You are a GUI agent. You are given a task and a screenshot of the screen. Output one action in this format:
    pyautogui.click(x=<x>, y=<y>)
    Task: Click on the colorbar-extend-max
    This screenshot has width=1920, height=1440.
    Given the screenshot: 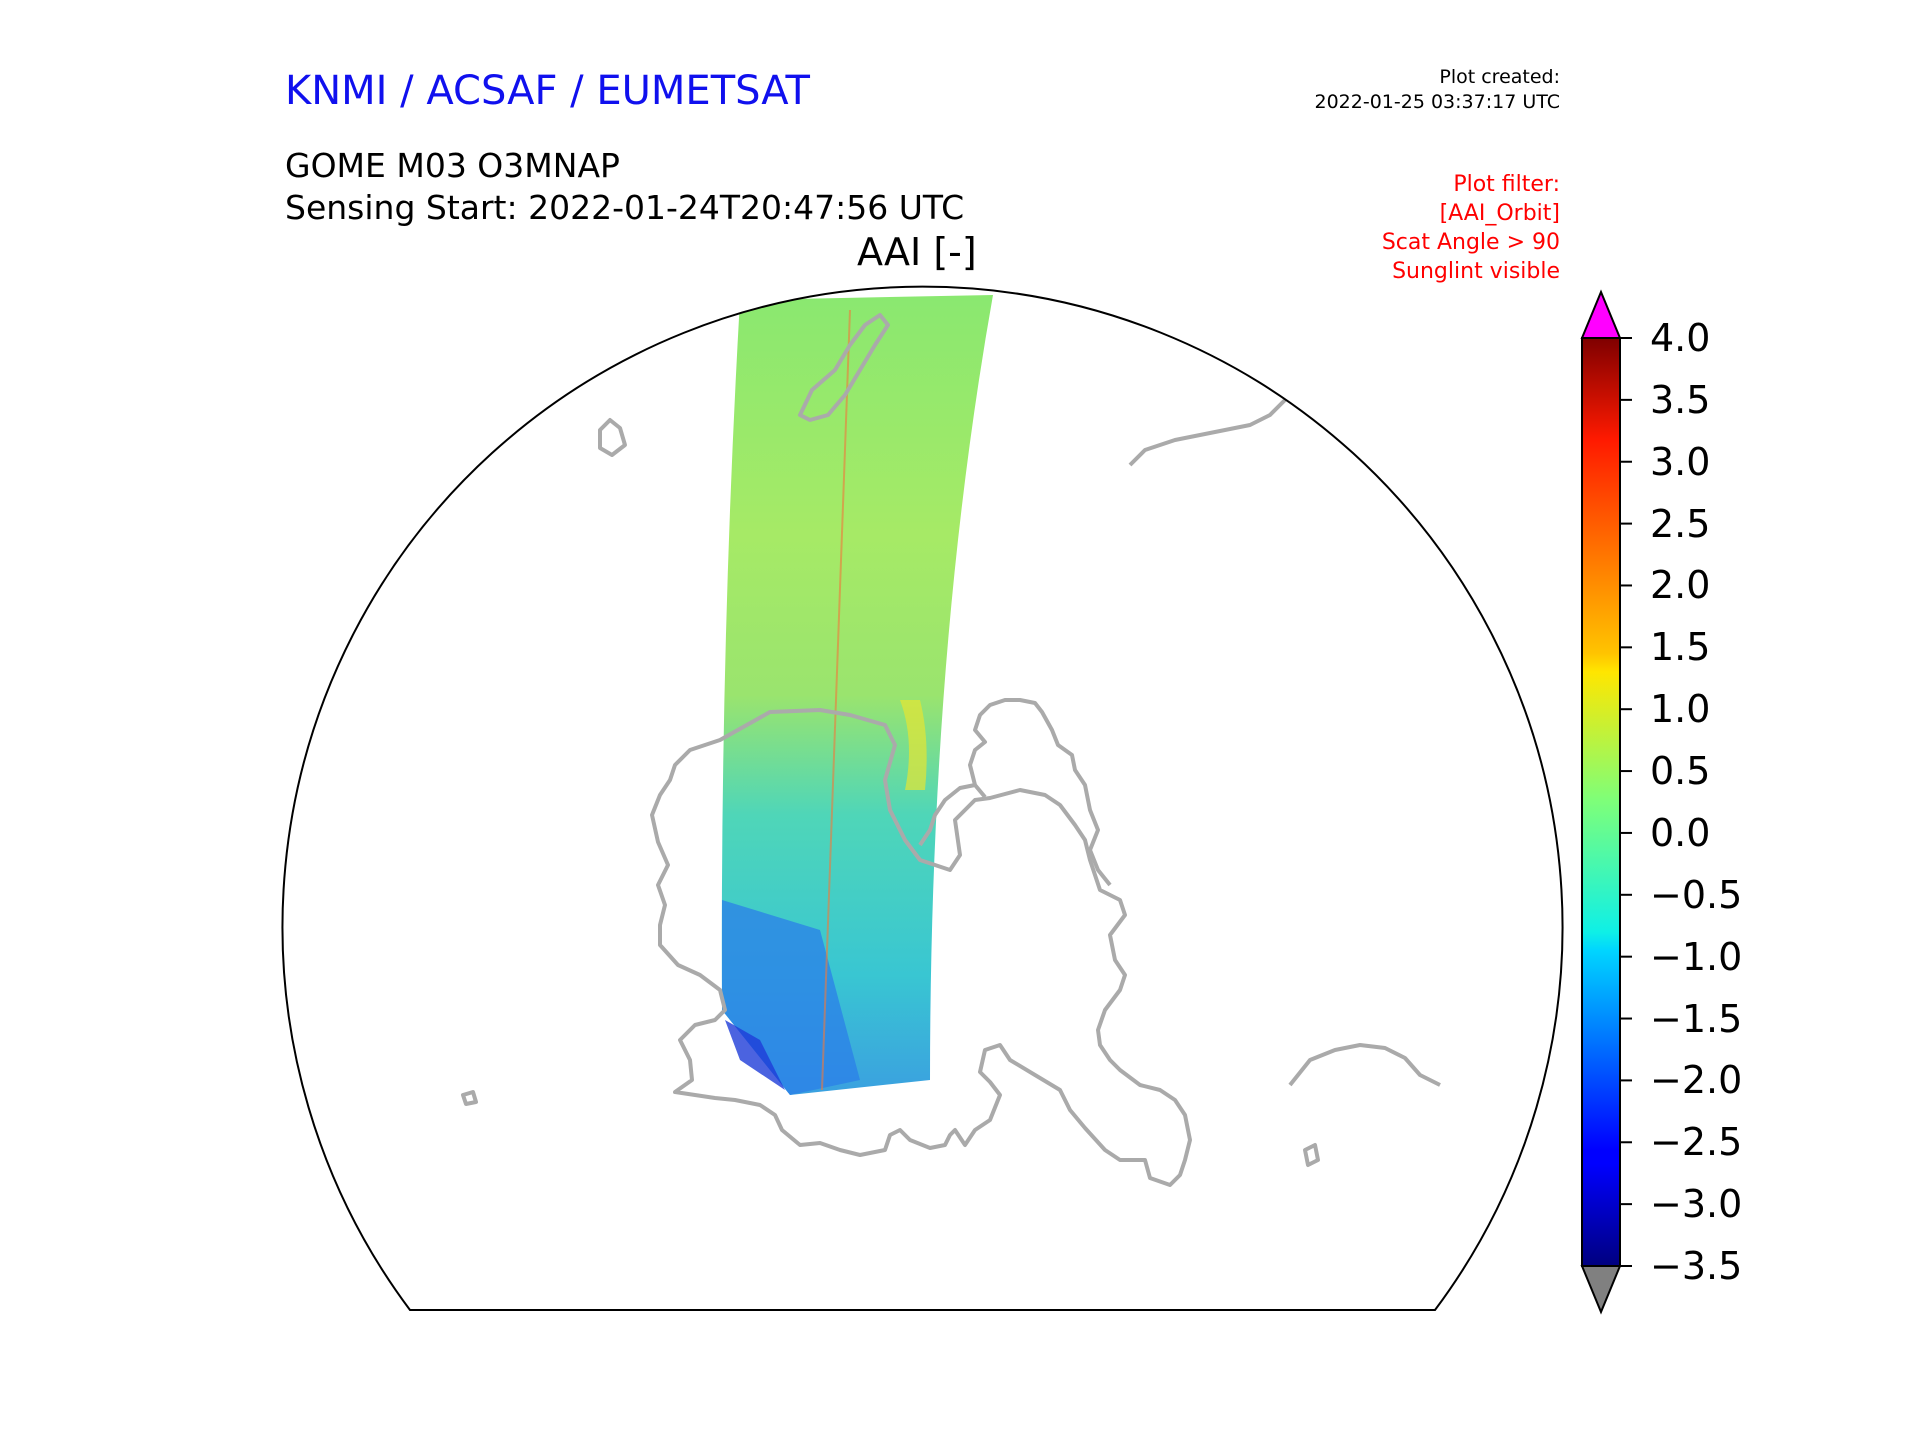 What is the action you would take?
    pyautogui.click(x=1601, y=314)
    